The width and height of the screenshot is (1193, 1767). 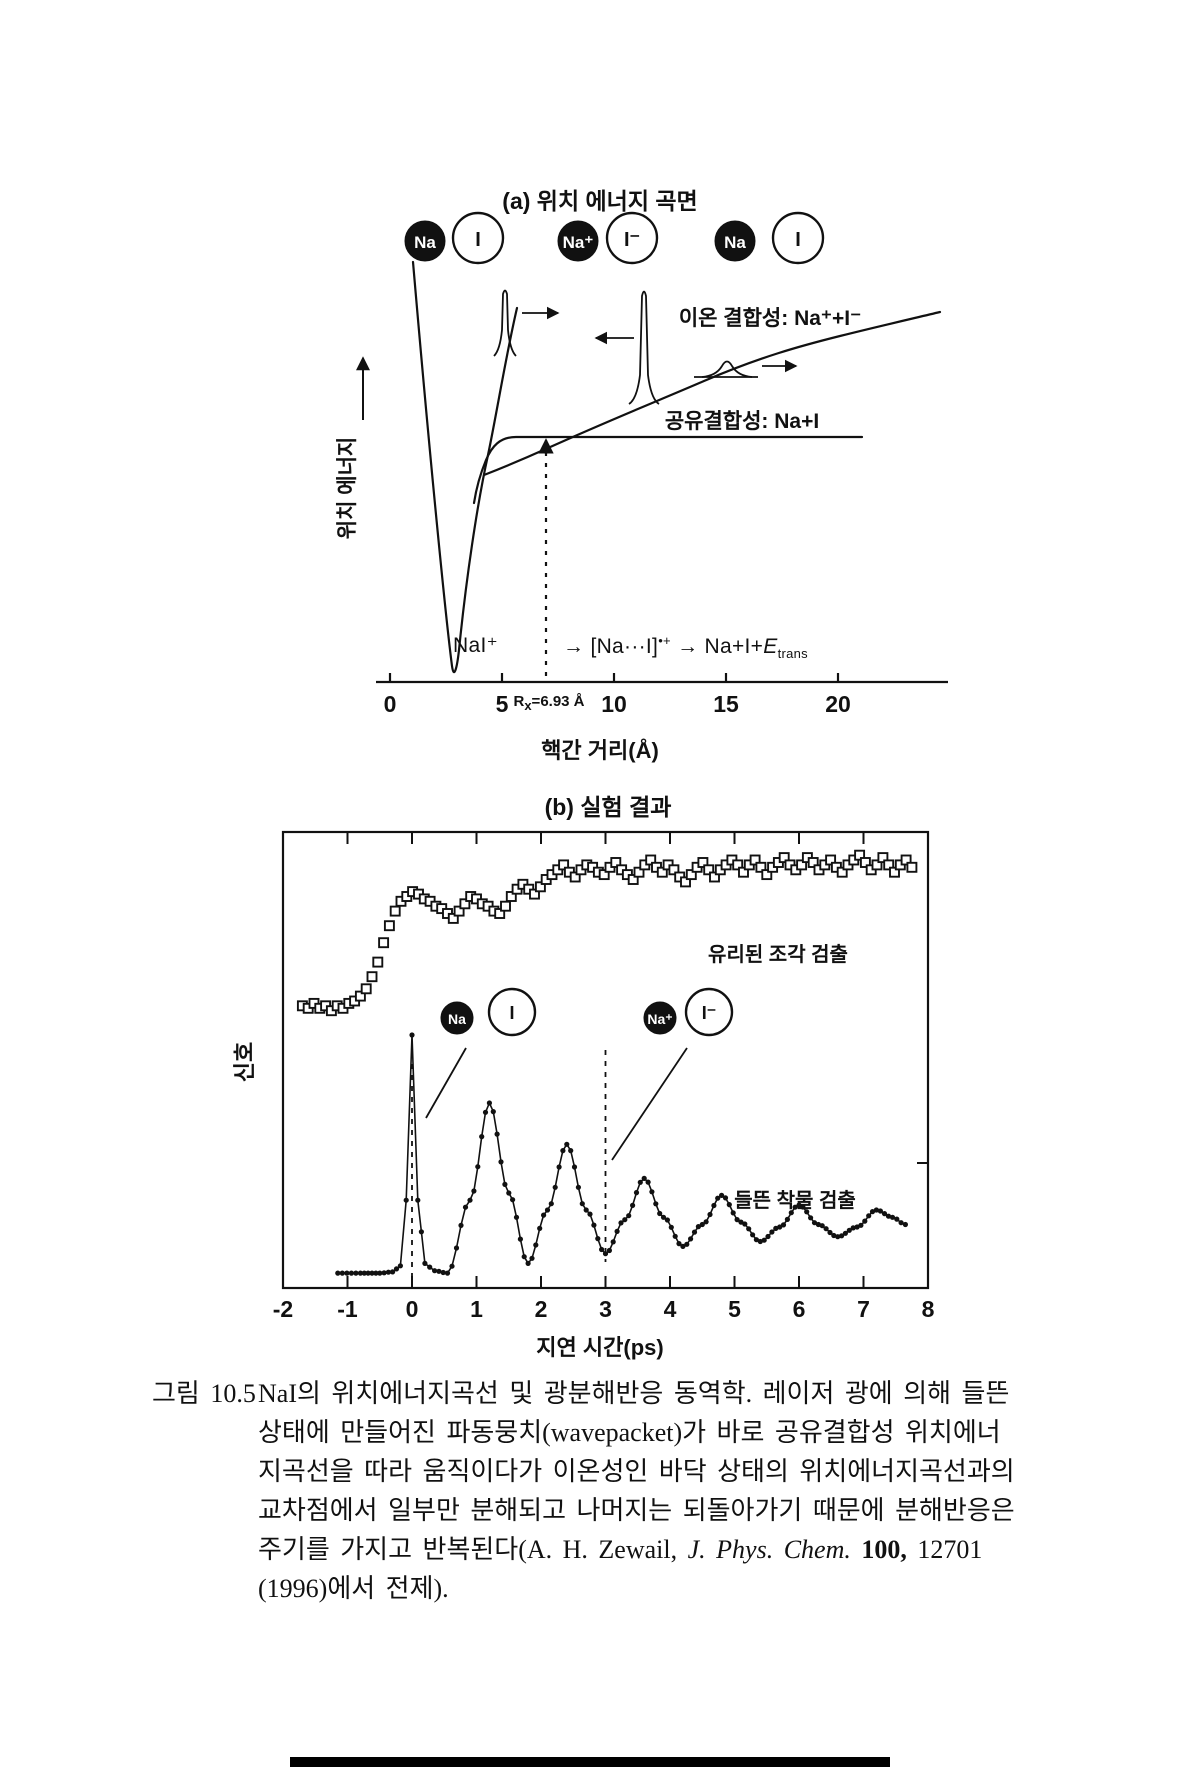 I want to click on caption-line: 상태에 만들어진 파동뭉치(wavepacket)가 바로 공유결합성 위치에너, so click(x=629, y=1432).